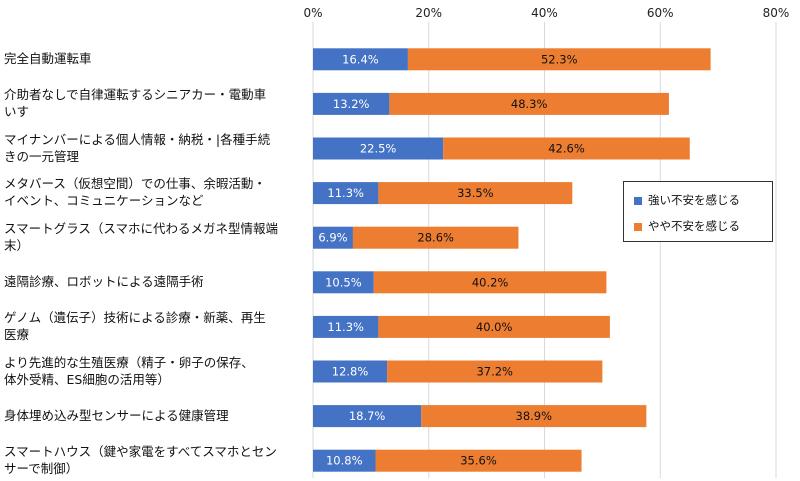  I want to click on data-label-somewhat: 42.6%, so click(566, 149).